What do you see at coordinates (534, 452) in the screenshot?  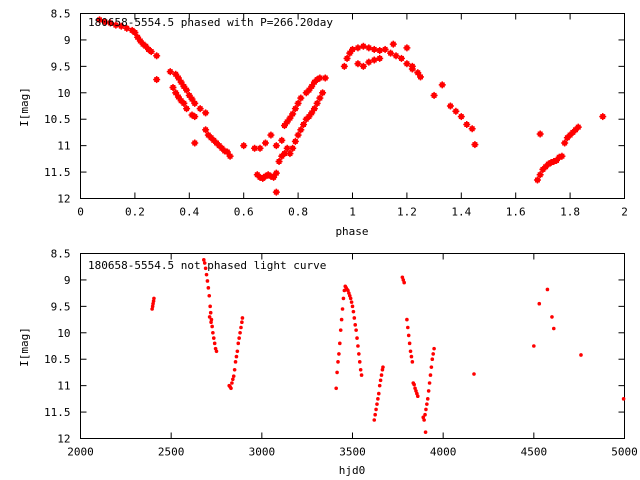 I see `x-tick-label: 4500` at bounding box center [534, 452].